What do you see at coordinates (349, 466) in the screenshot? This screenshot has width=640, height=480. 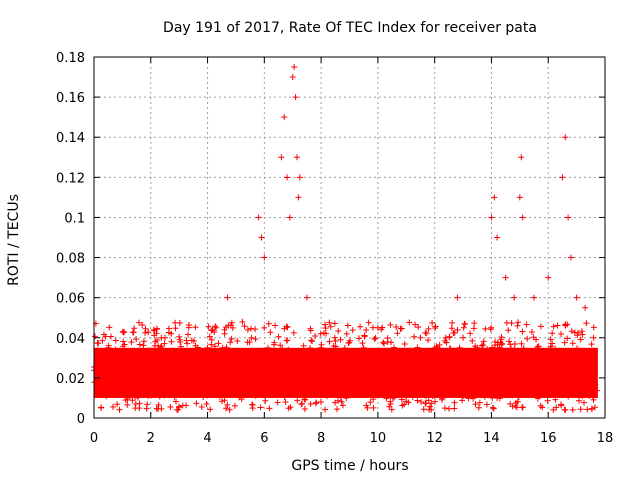 I see `x-axis-label: GPS time / hours` at bounding box center [349, 466].